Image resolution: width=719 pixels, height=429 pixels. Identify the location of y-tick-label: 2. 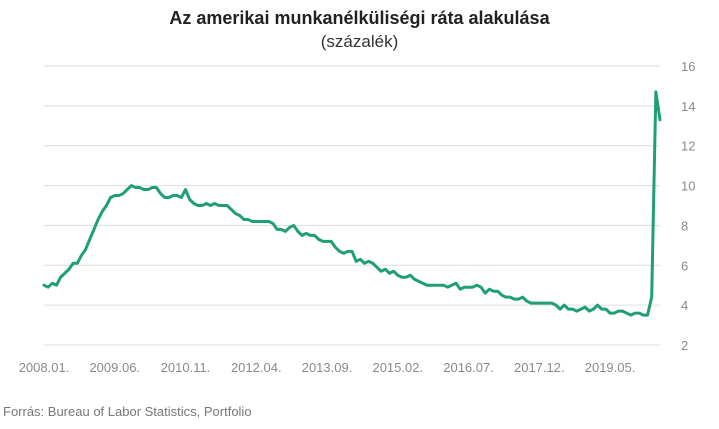
(684, 345).